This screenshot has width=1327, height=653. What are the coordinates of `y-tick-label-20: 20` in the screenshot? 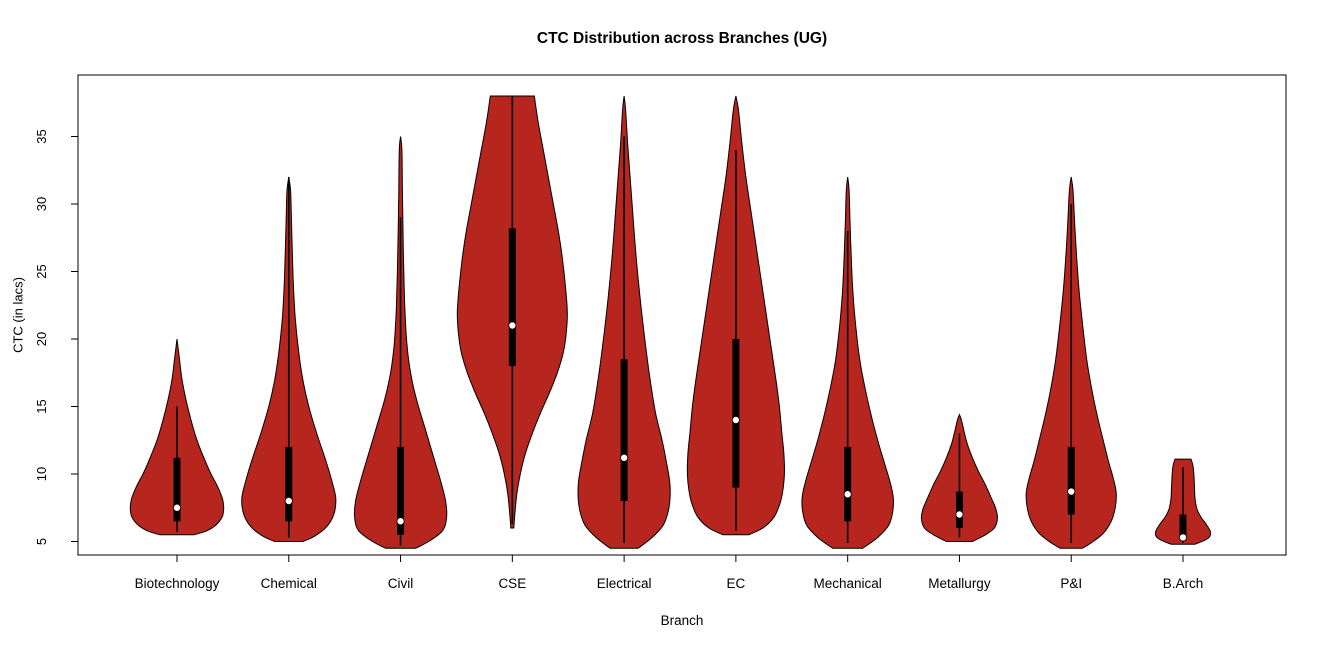 It's located at (41, 339).